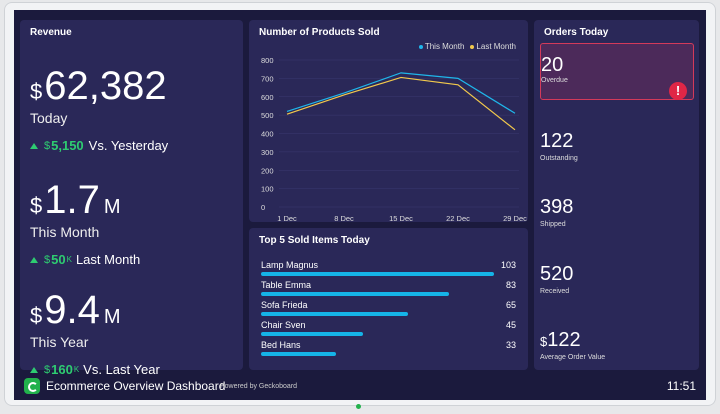 The image size is (720, 414). What do you see at coordinates (314, 240) in the screenshot?
I see `top5-title: Top 5 Sold Items Today` at bounding box center [314, 240].